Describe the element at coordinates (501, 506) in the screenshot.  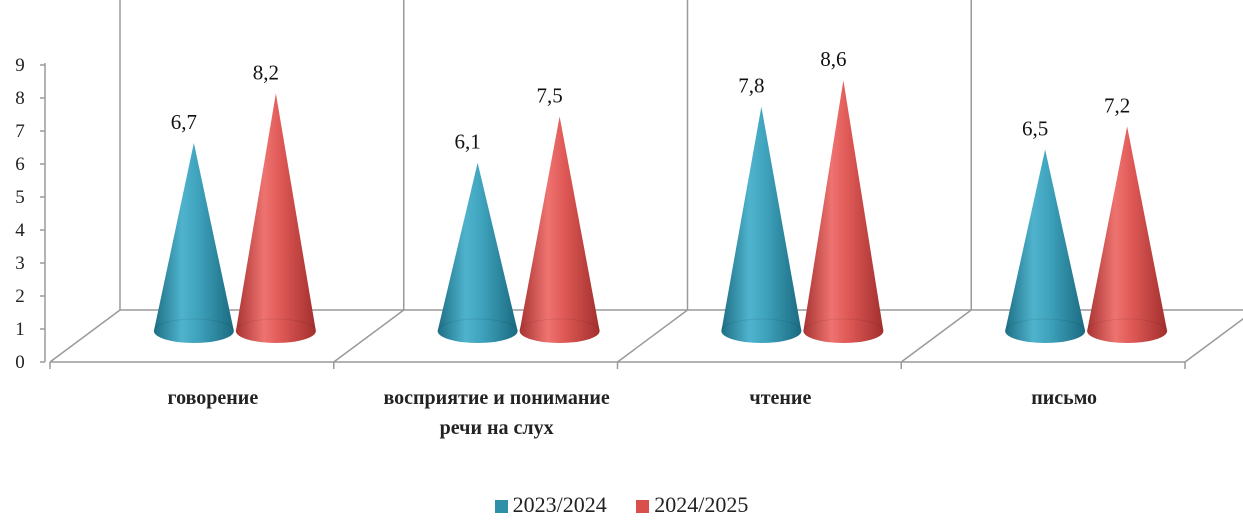
I see `legend-swatch-2023-2024` at that location.